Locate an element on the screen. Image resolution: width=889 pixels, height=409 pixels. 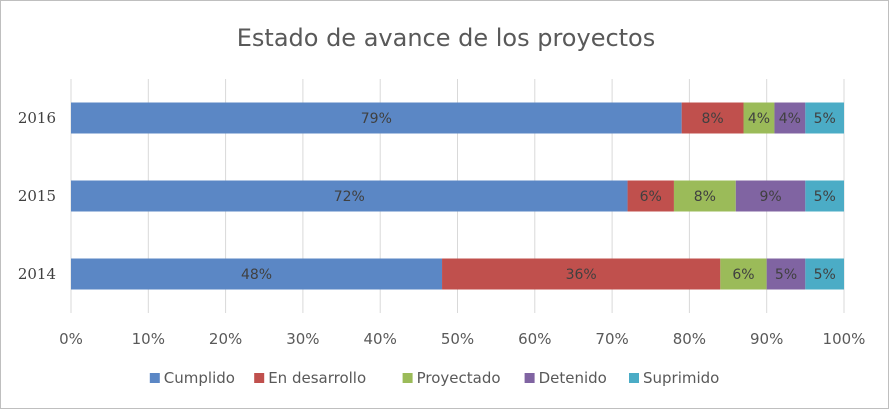
category-labels: 2016 2015 2014 is located at coordinates (37, 196).